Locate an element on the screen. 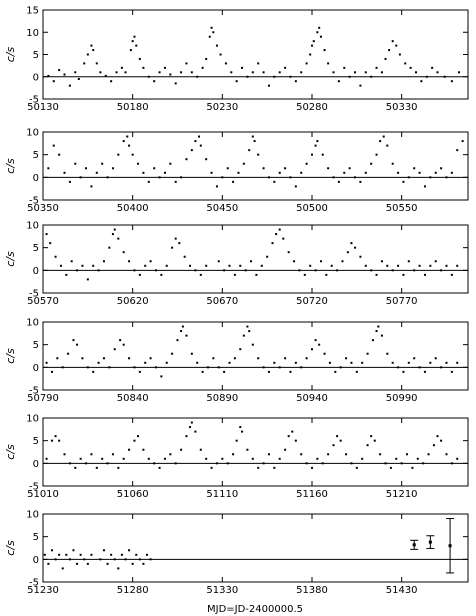 The height and width of the screenshot is (616, 476). x-tick-label: 51060 is located at coordinates (133, 494).